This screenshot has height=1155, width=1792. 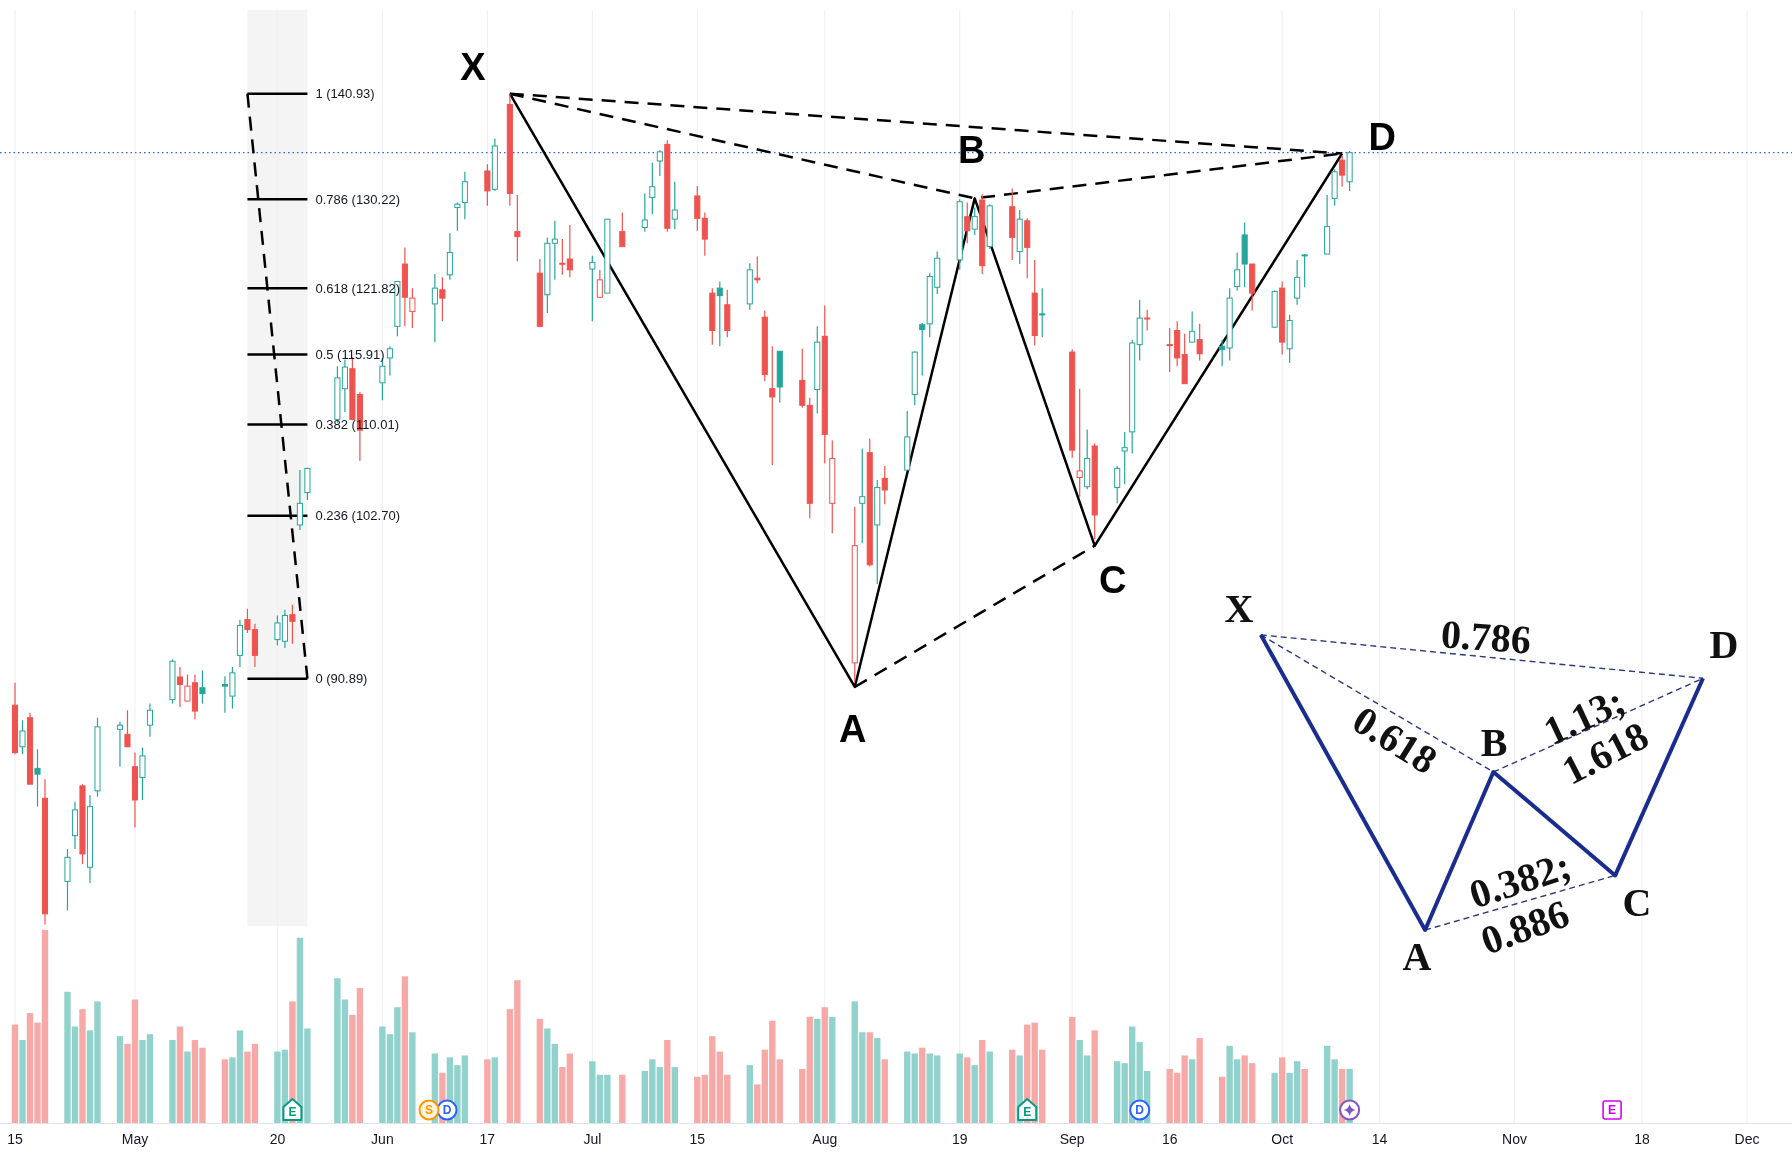 I want to click on series-label: 0 (90.89), so click(x=341, y=679).